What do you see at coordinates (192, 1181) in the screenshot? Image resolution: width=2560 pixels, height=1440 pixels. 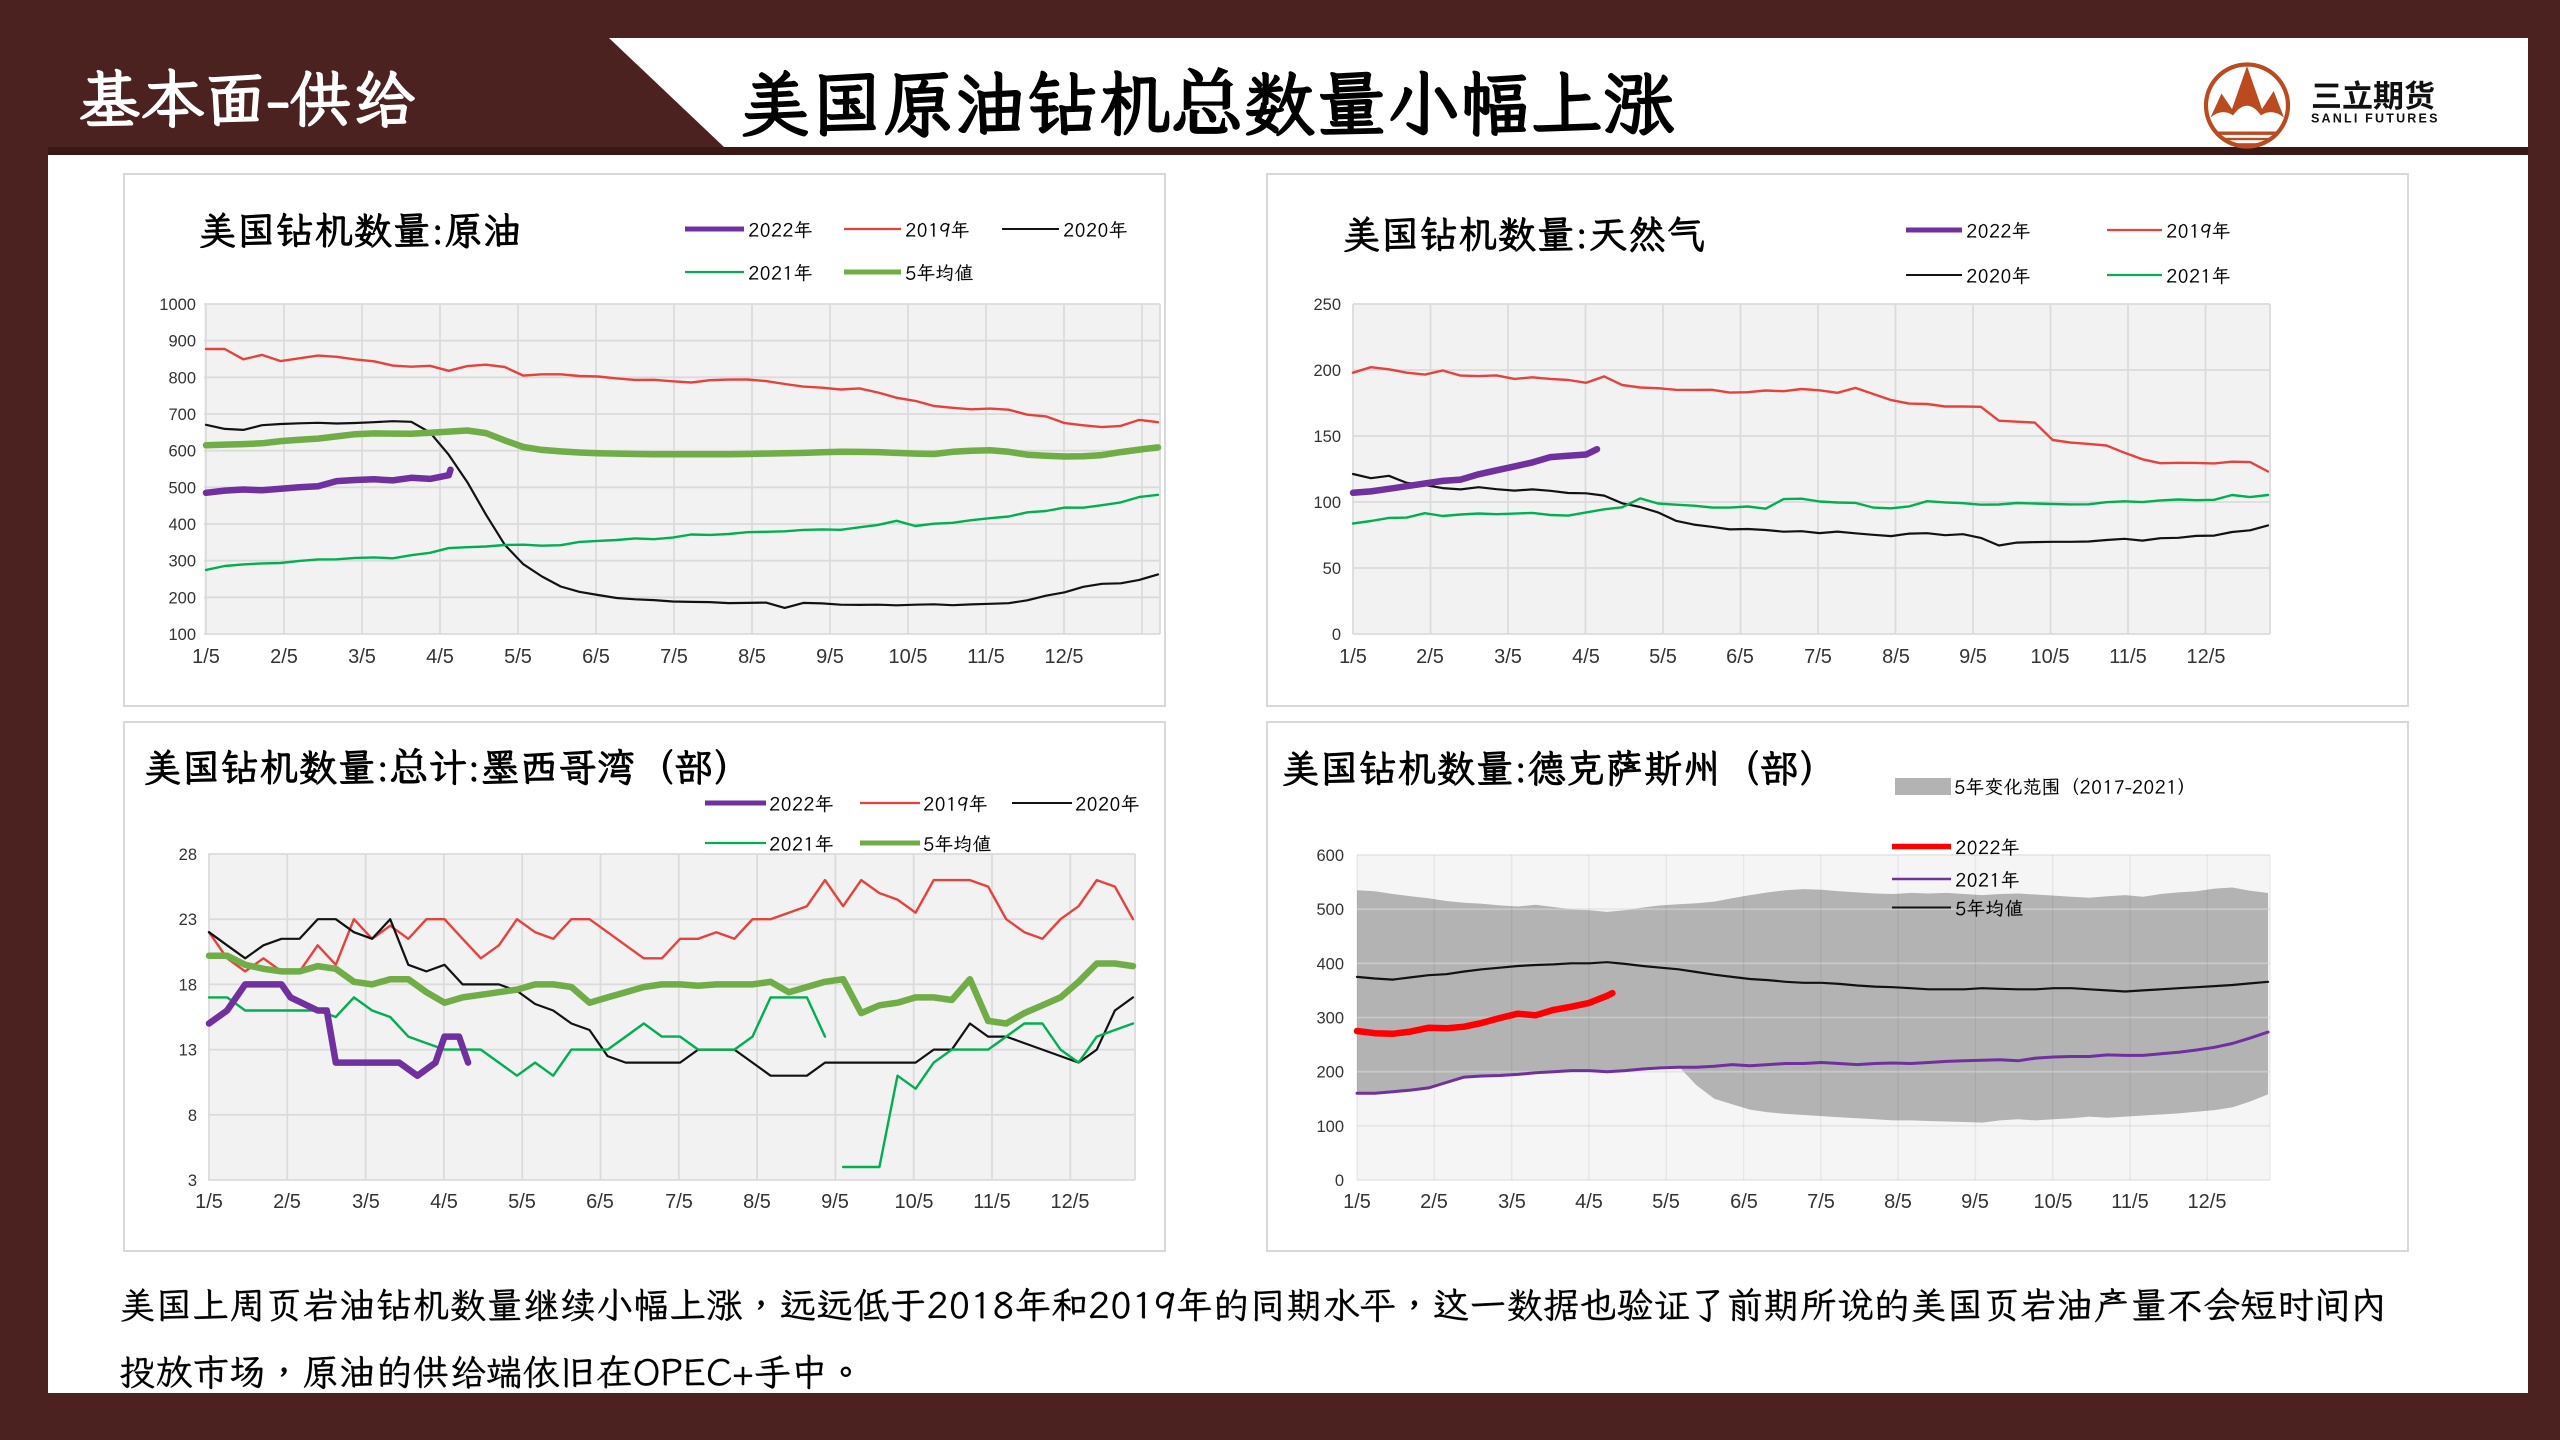 I see `svg-text: 3` at bounding box center [192, 1181].